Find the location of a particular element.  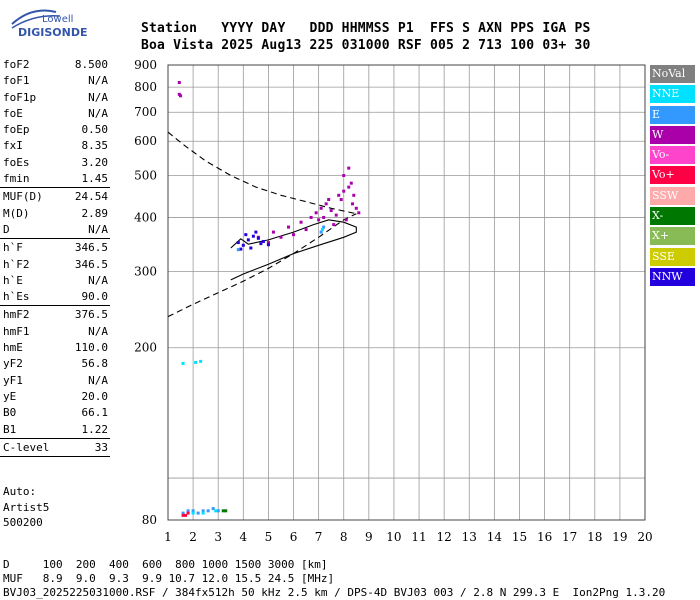

param-value: 1.45 is located at coordinates (95, 179).